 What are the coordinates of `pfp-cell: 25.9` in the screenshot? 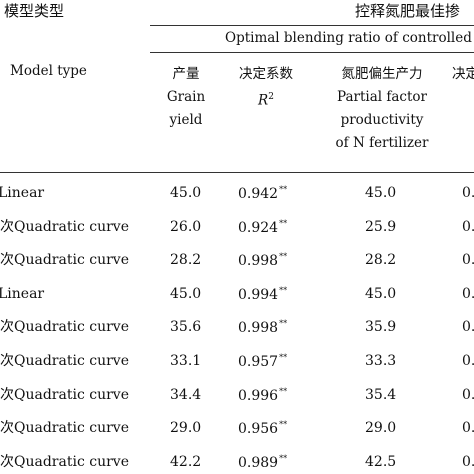 It's located at (380, 227).